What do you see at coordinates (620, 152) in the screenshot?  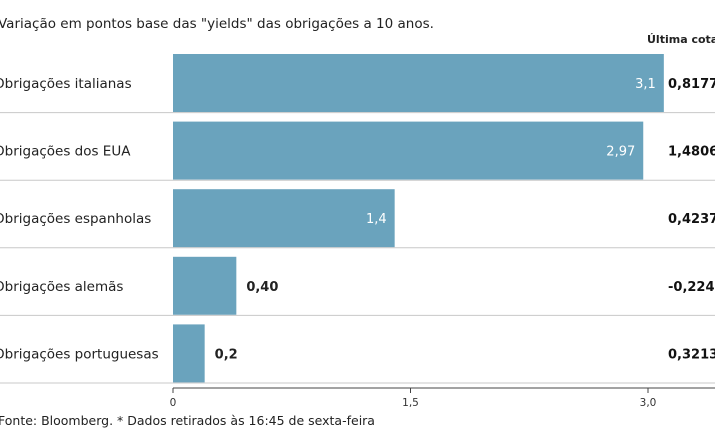 I see `value-label: 2,97` at bounding box center [620, 152].